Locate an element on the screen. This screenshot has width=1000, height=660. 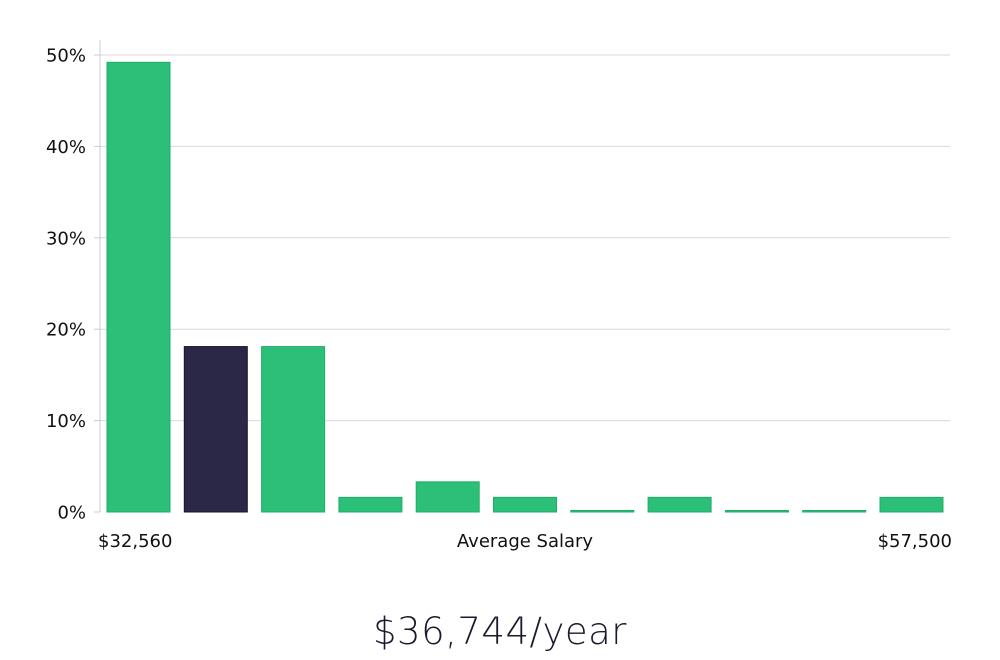
x-max-label: $57,500 is located at coordinates (915, 541).